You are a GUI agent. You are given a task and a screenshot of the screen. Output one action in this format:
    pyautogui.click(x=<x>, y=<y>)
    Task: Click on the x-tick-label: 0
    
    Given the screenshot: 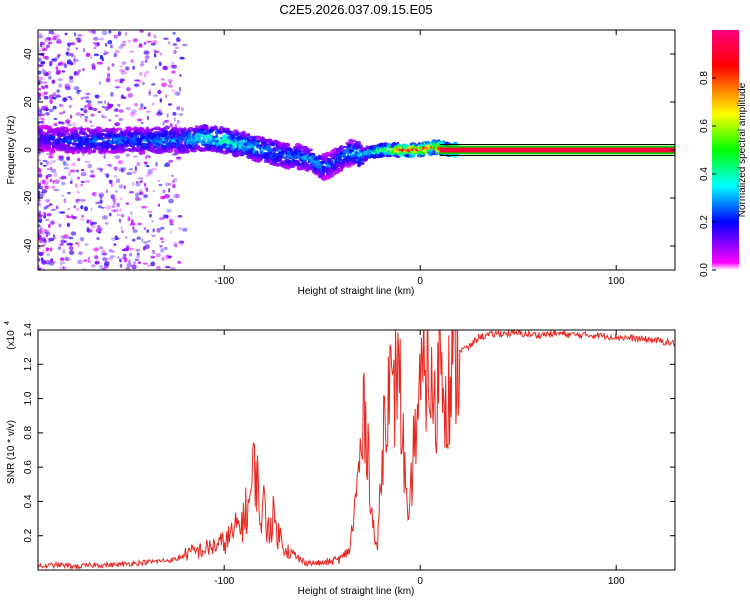 What is the action you would take?
    pyautogui.click(x=420, y=581)
    